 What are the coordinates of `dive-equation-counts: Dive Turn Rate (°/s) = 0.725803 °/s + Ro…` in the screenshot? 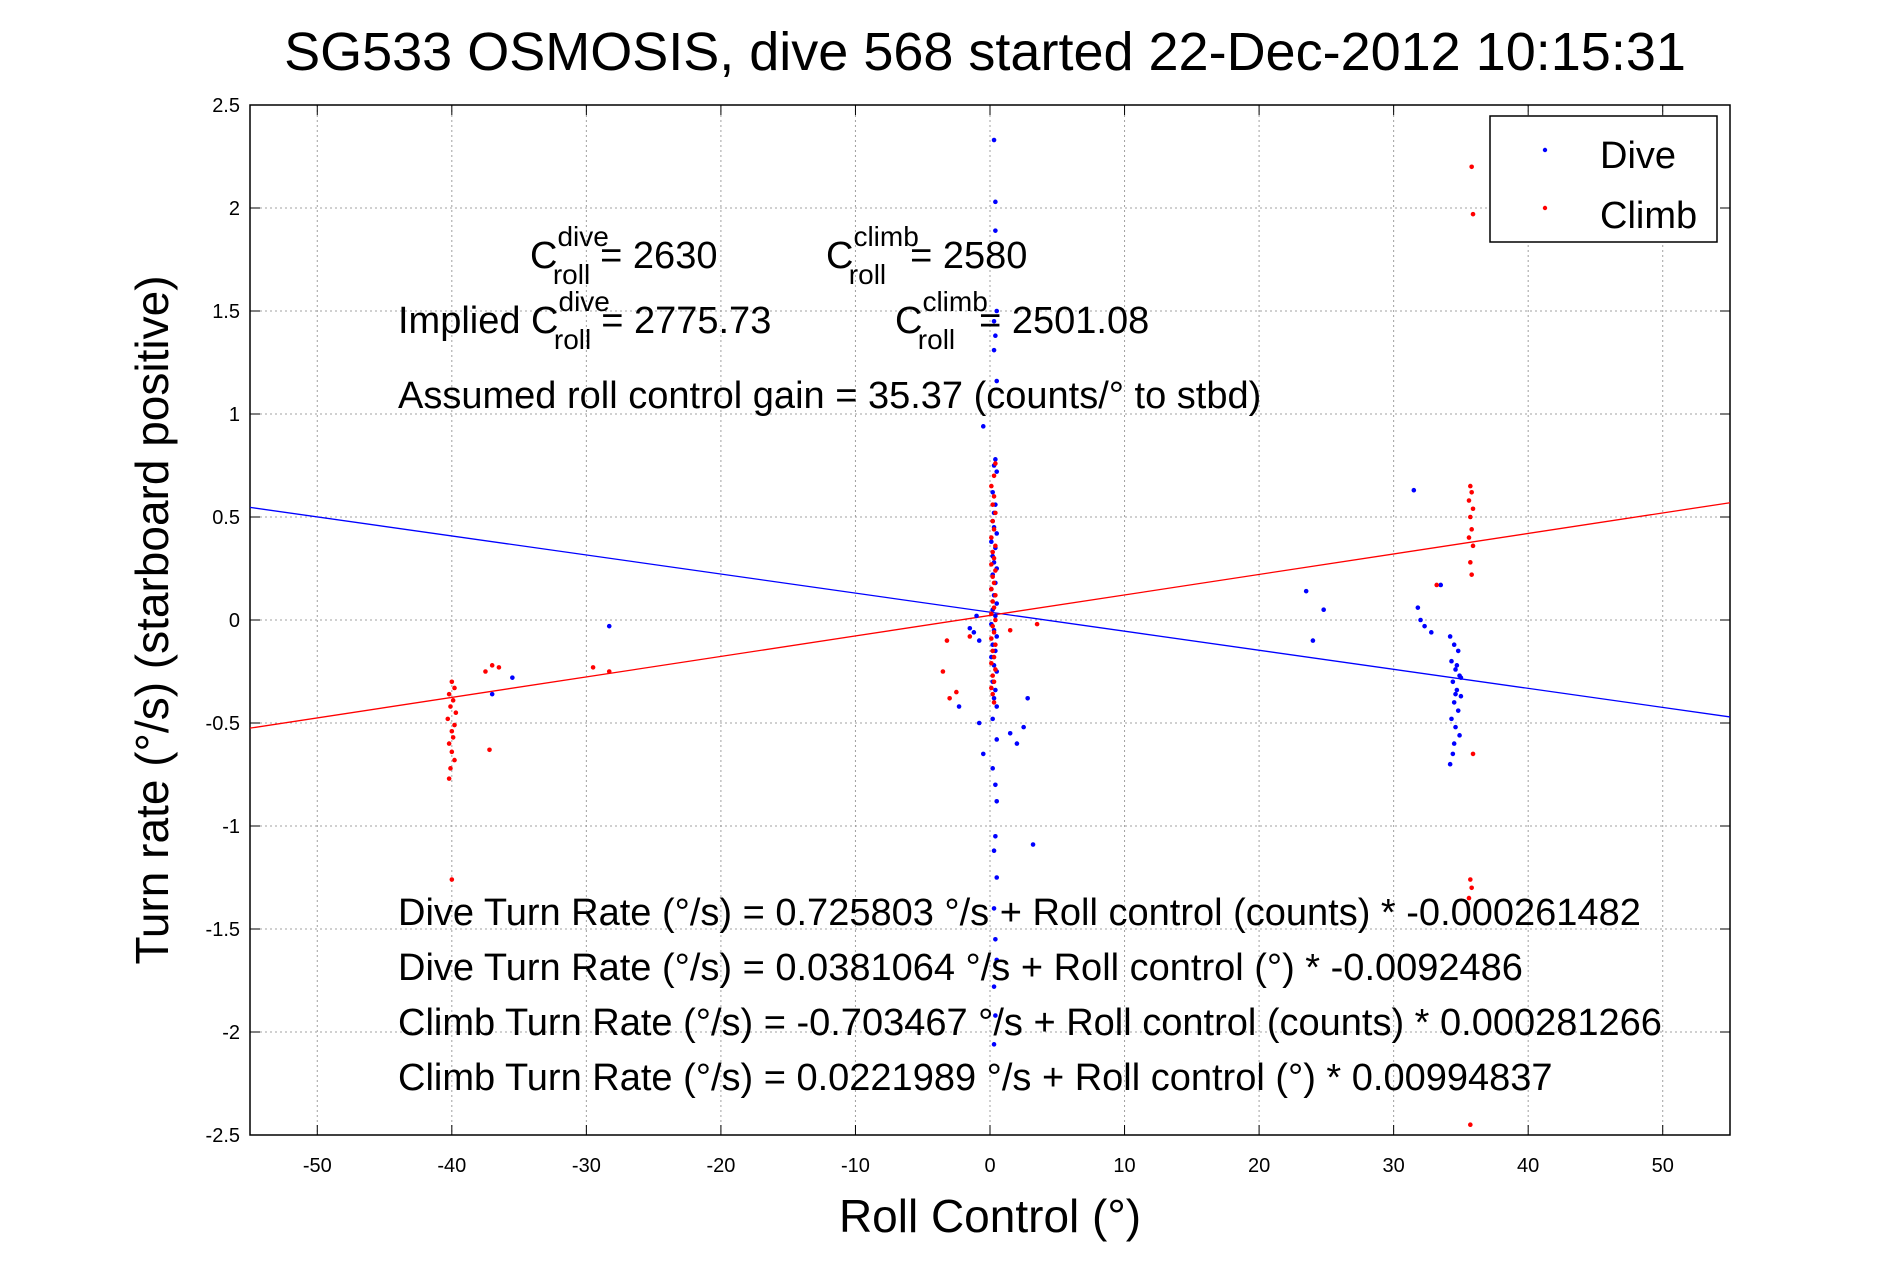 It's located at (1019, 913).